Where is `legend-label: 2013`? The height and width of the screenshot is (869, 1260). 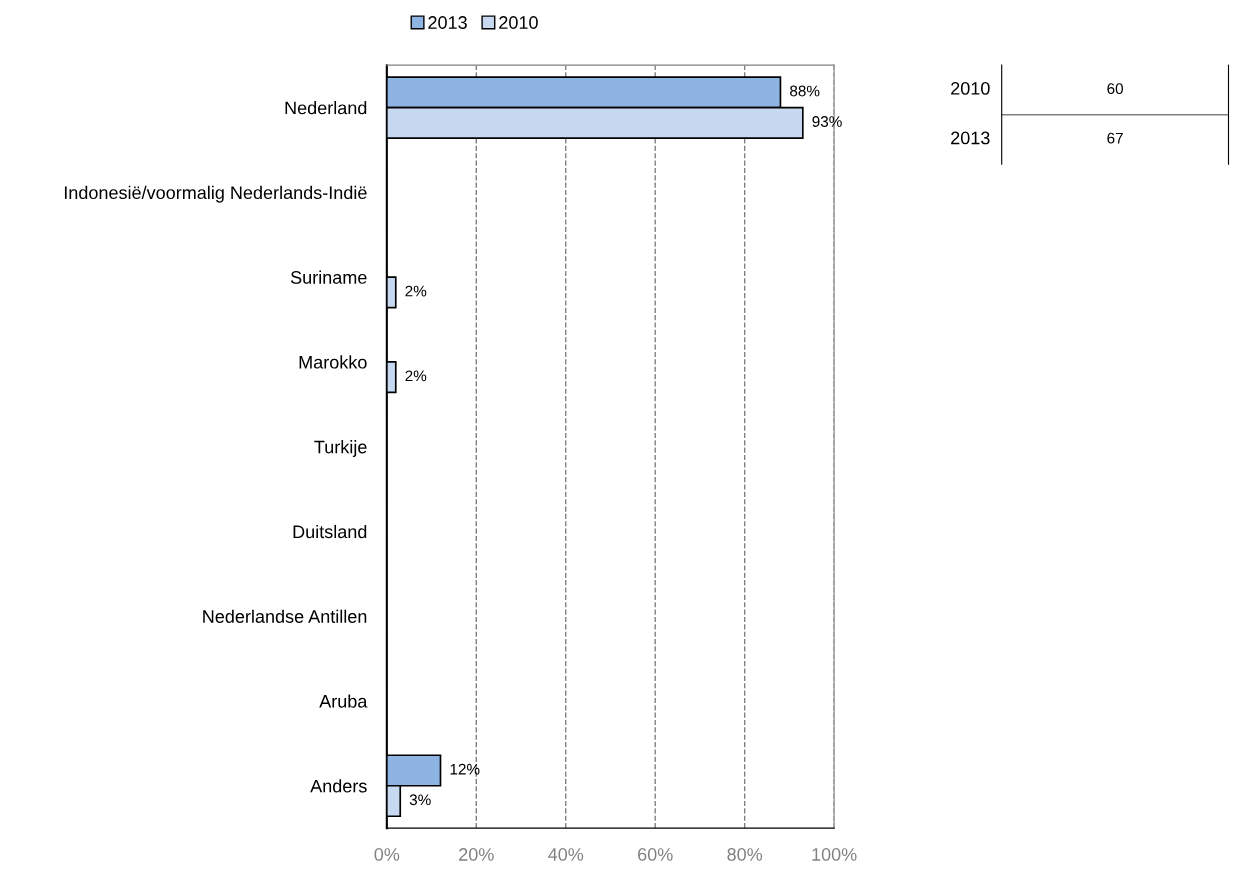 legend-label: 2013 is located at coordinates (447, 22).